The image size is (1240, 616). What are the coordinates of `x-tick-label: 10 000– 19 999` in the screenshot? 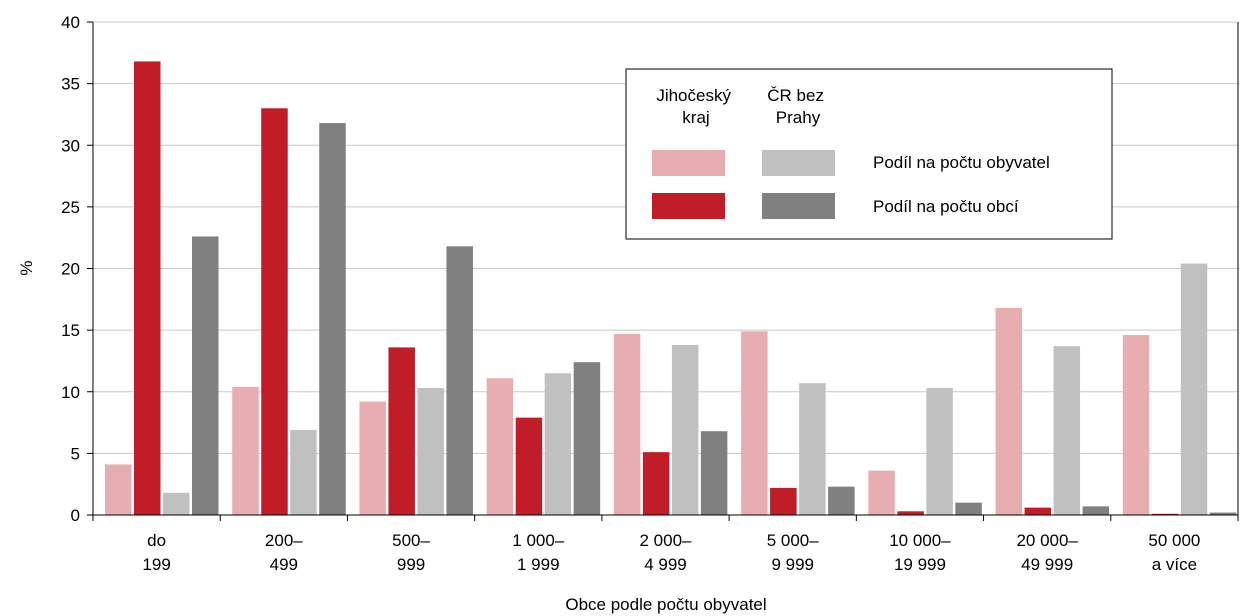 It's located at (920, 552).